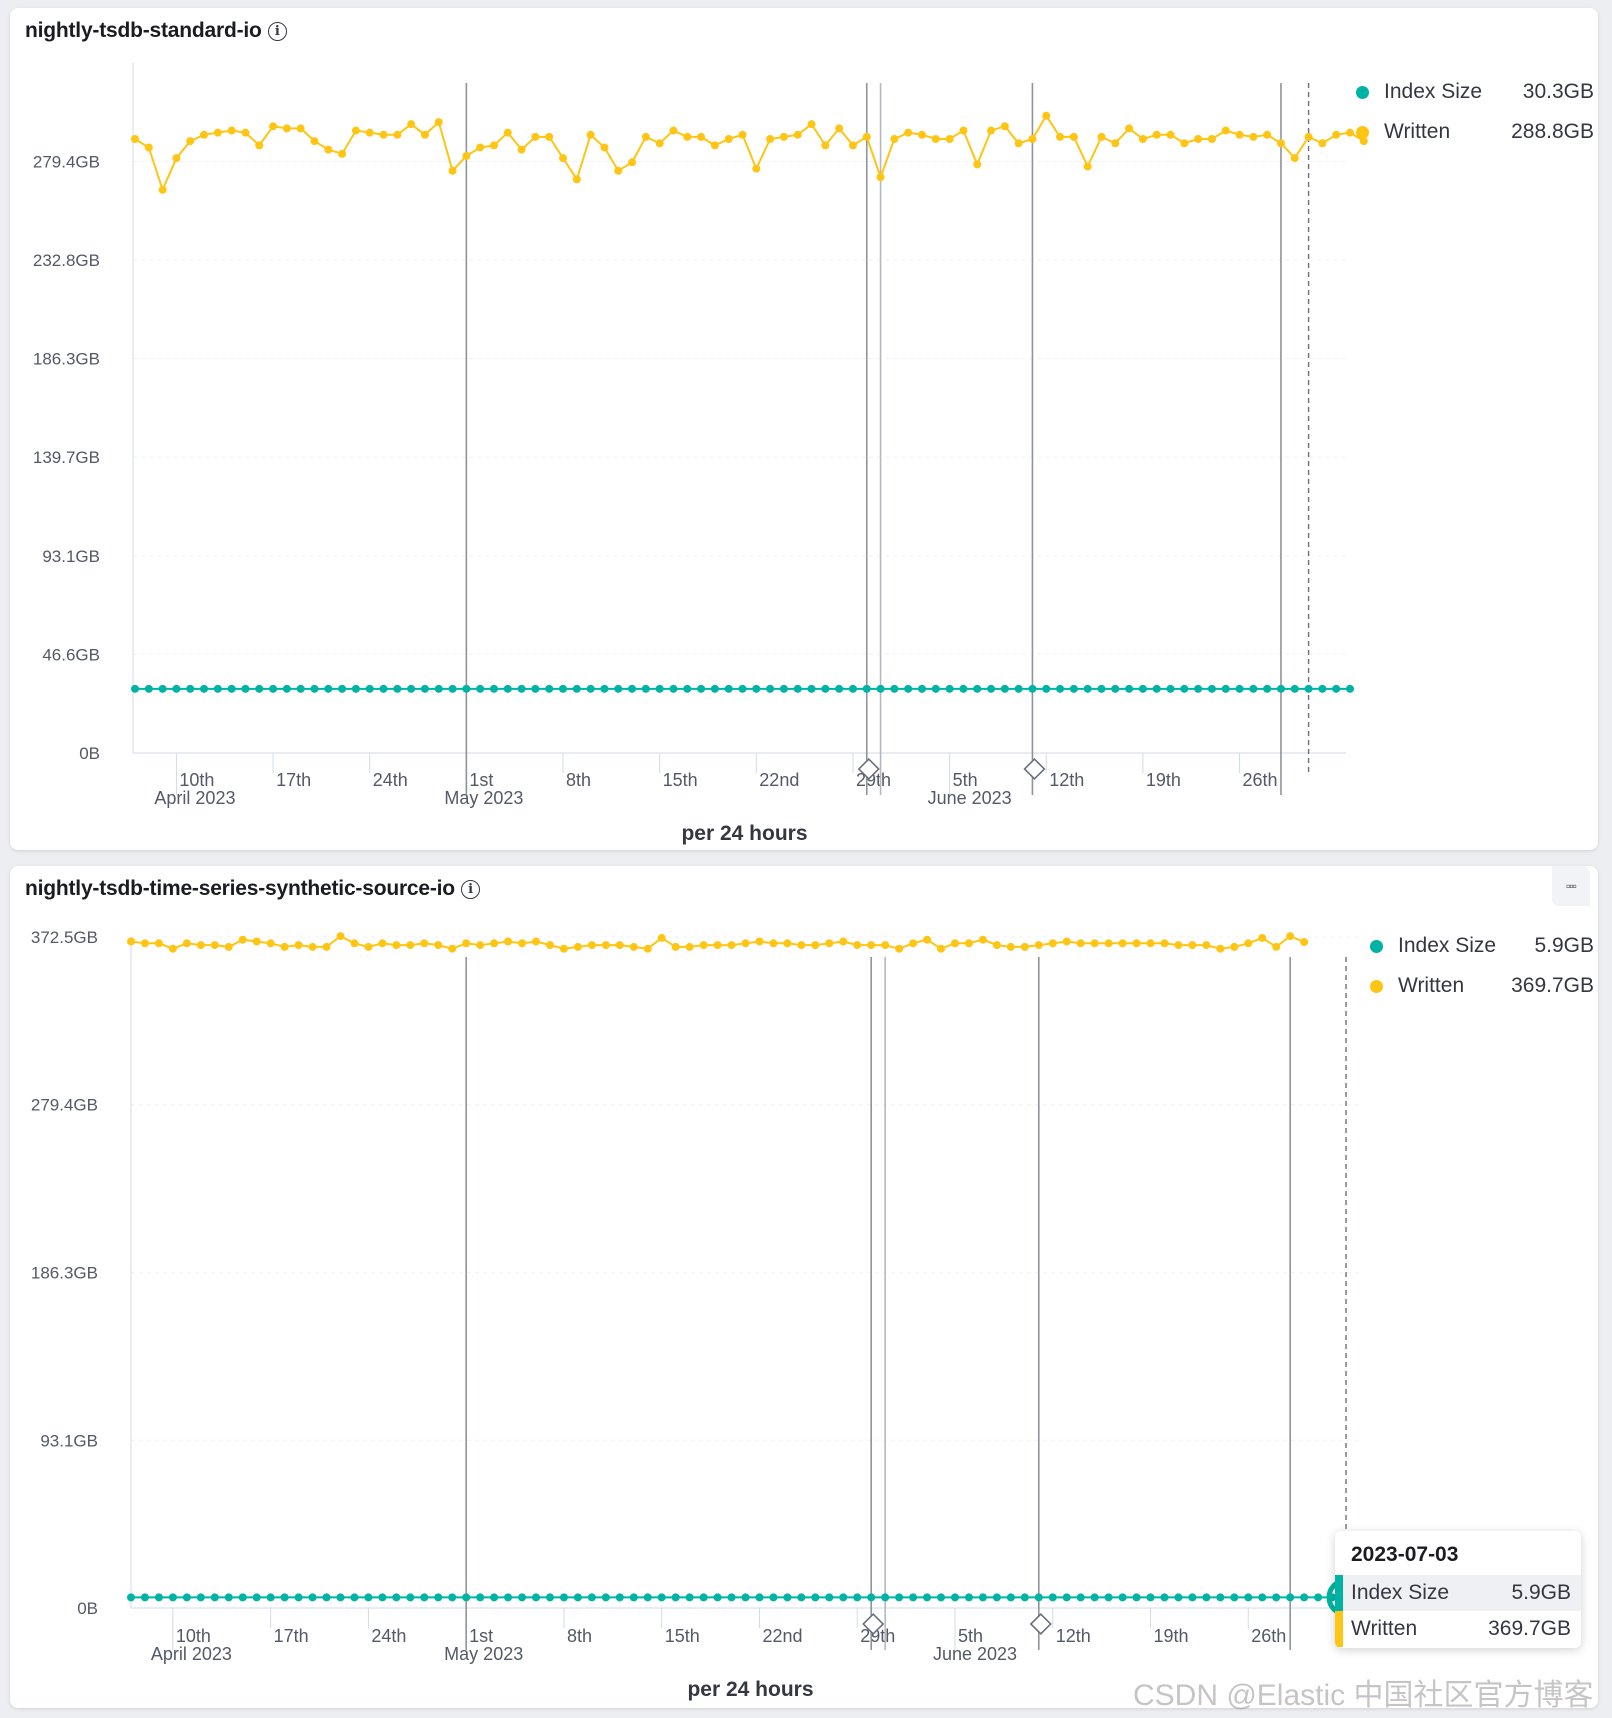 This screenshot has width=1612, height=1718. Describe the element at coordinates (1458, 1629) in the screenshot. I see `tooltip-row-written: Written 369.7GB` at that location.